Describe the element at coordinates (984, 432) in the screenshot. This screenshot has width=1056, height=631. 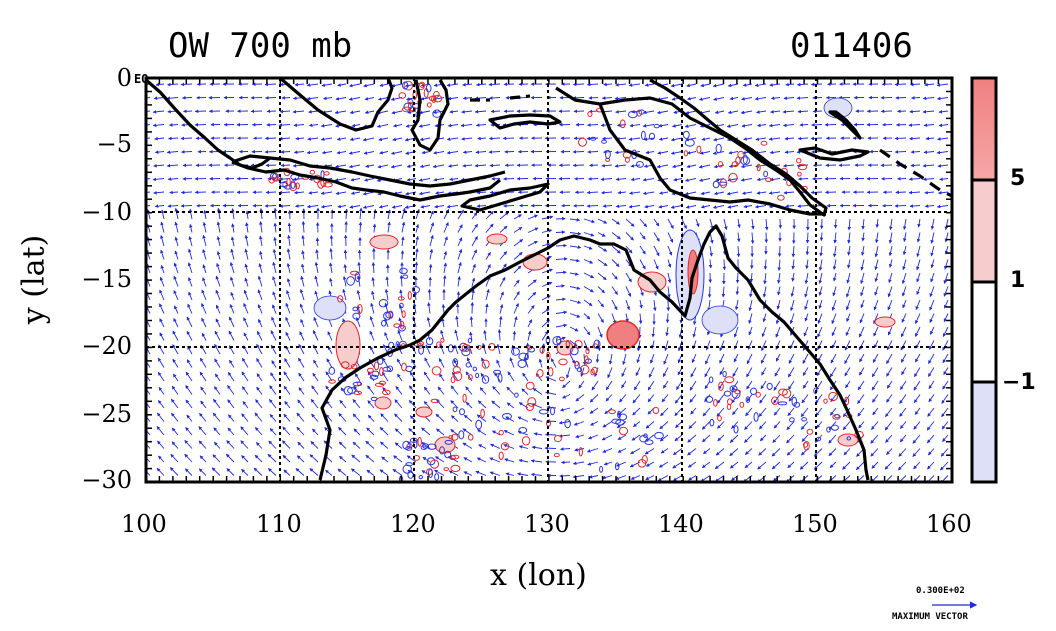
I see `colorbar-neg` at that location.